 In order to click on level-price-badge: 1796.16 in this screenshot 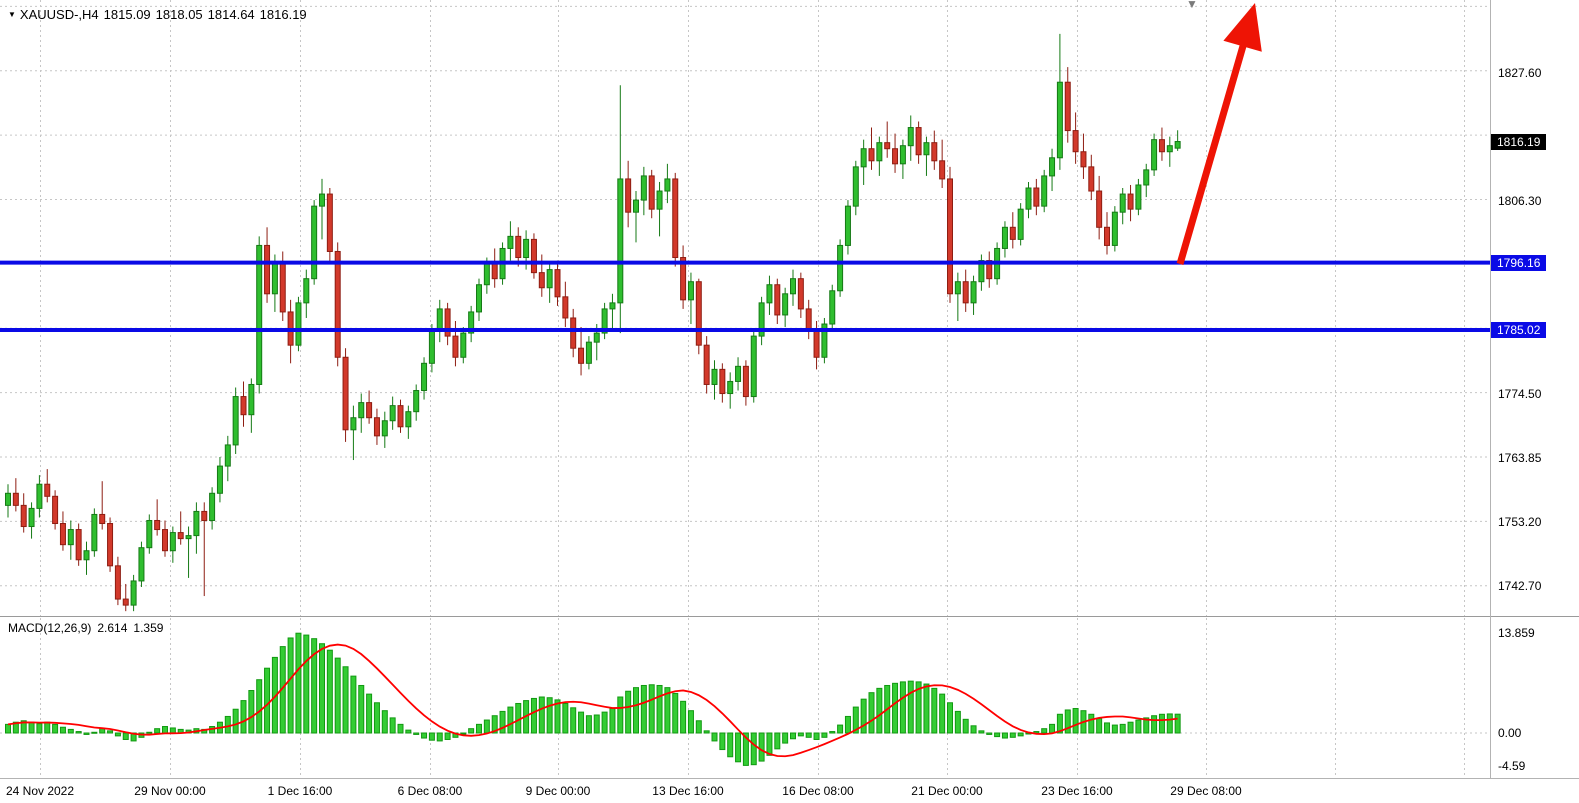, I will do `click(1519, 262)`.